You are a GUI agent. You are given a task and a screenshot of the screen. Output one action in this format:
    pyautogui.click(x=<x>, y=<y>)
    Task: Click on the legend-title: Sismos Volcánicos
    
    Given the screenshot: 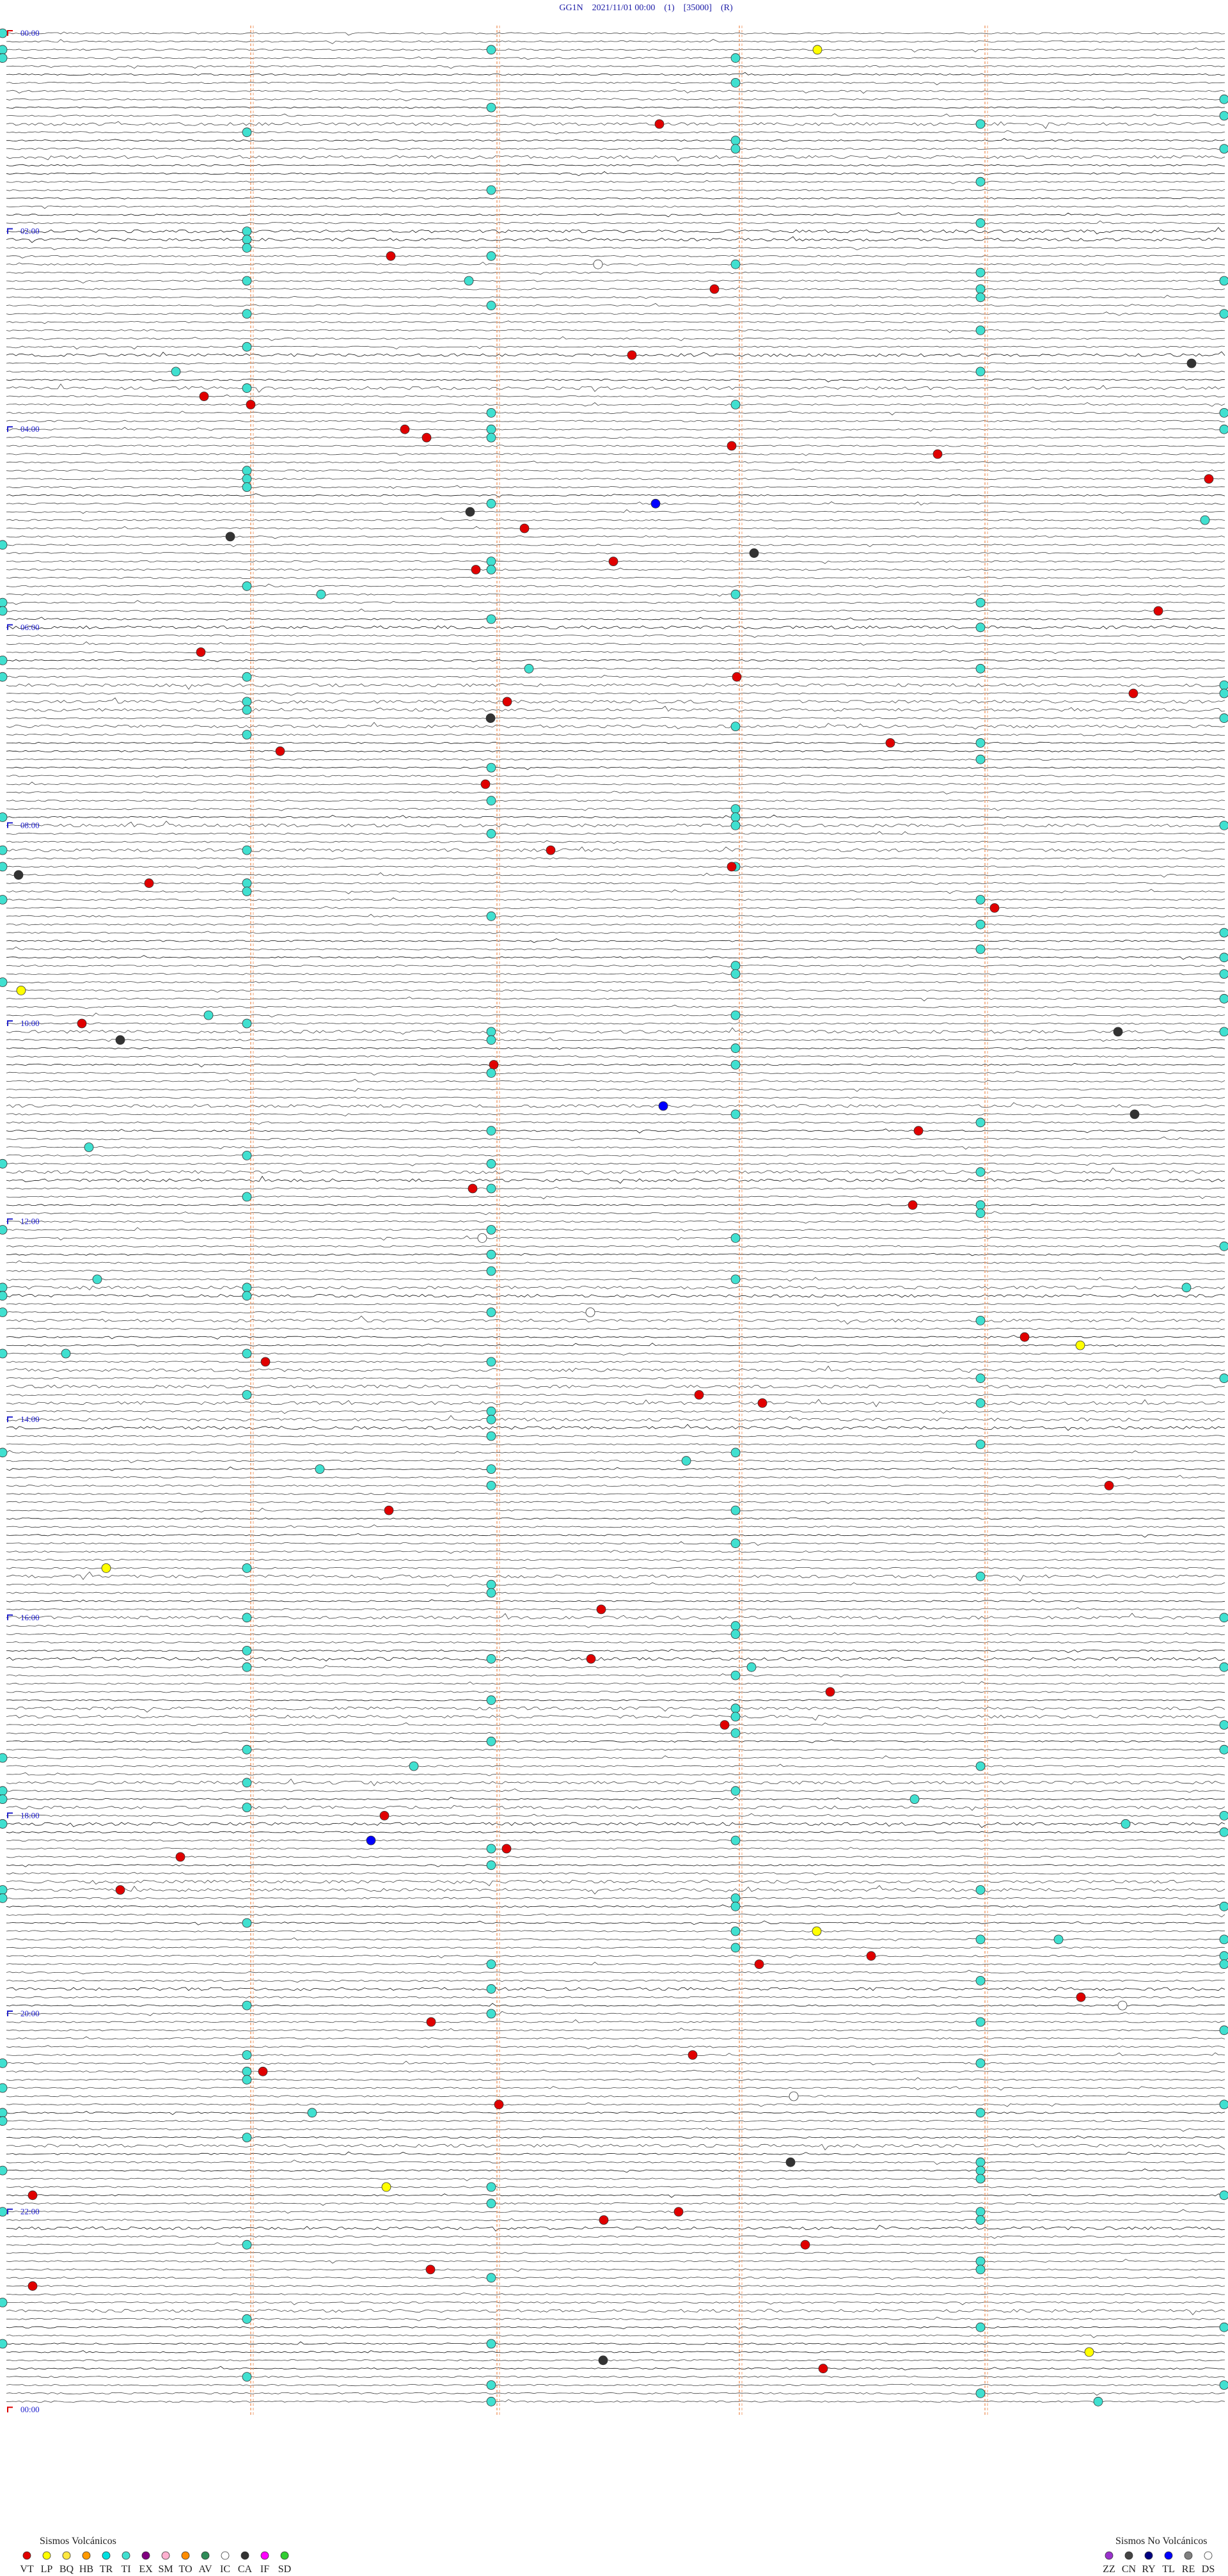 What is the action you would take?
    pyautogui.click(x=78, y=2541)
    